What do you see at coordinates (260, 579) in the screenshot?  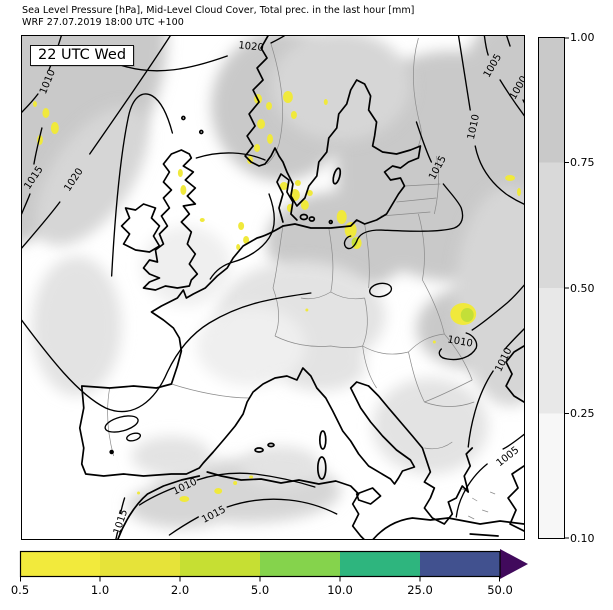 I see `precip-cbar-ticks` at bounding box center [260, 579].